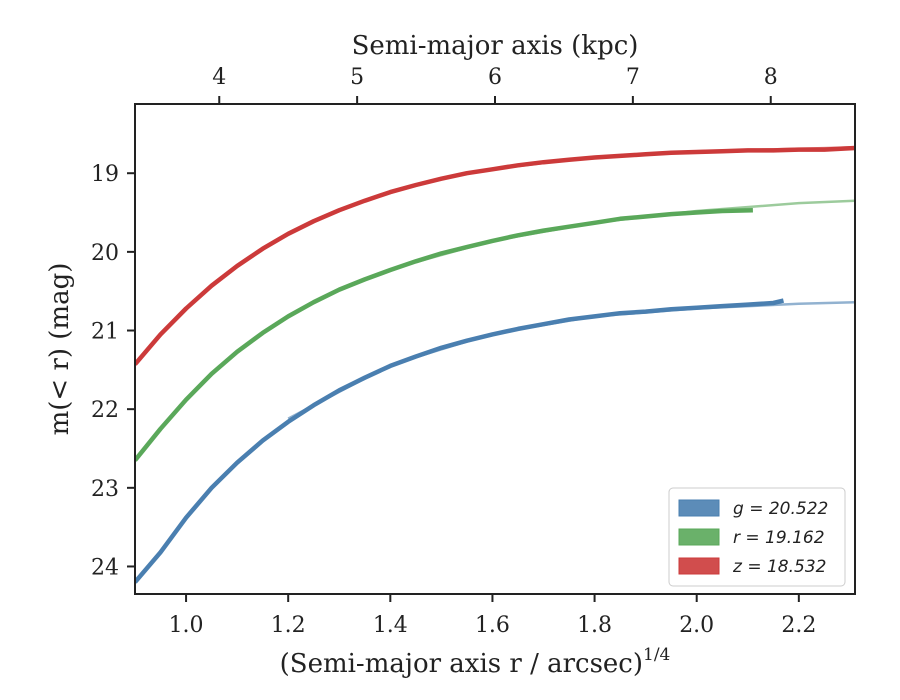 The height and width of the screenshot is (700, 900). I want to click on x-tick-label: 1.4, so click(390, 625).